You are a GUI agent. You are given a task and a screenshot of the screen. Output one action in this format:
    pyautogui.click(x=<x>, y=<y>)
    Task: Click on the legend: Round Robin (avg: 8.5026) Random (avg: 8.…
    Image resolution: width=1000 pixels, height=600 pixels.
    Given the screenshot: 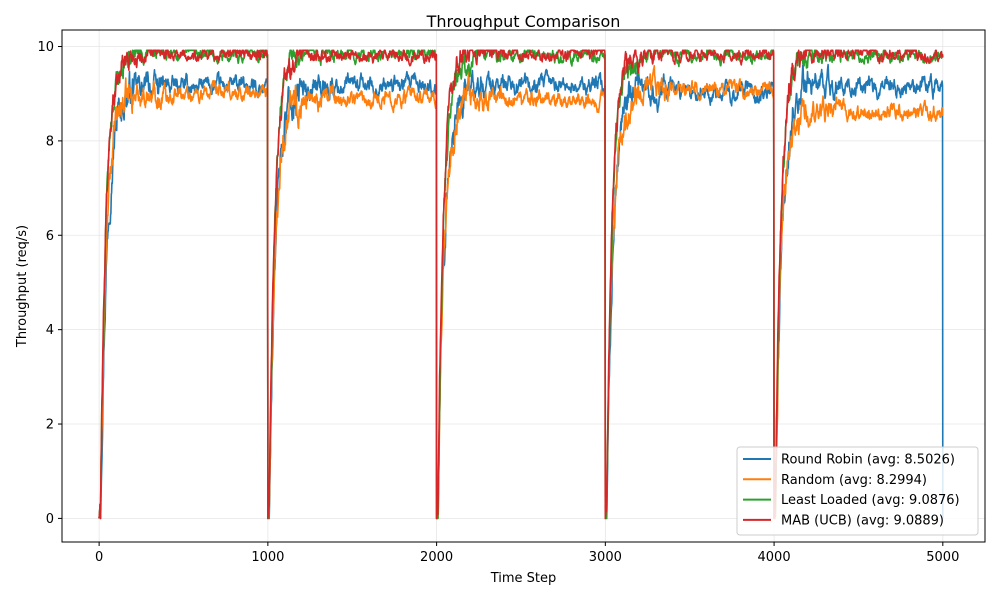 What is the action you would take?
    pyautogui.click(x=857, y=491)
    